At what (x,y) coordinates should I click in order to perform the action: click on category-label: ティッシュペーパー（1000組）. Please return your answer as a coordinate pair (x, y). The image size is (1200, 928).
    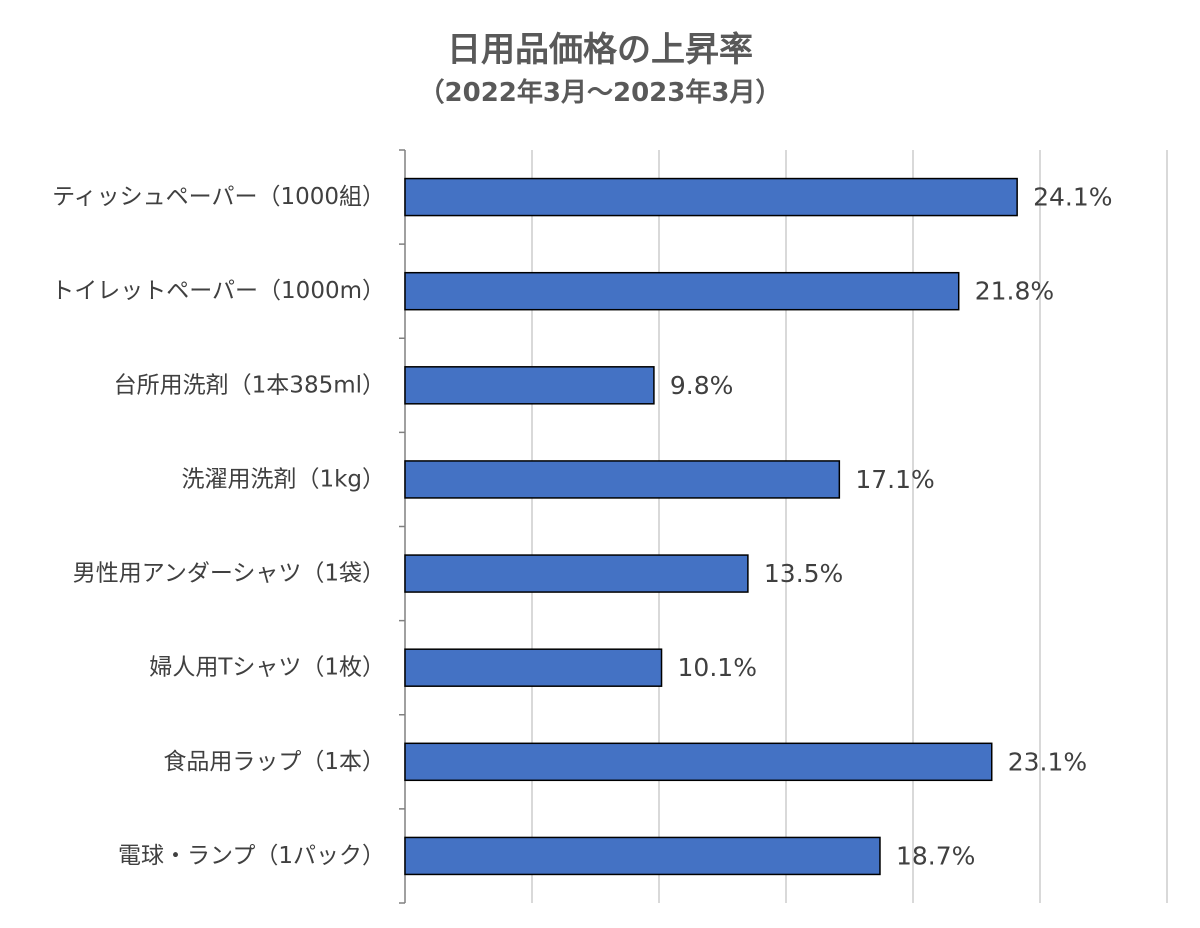
    Looking at the image, I should click on (218, 197).